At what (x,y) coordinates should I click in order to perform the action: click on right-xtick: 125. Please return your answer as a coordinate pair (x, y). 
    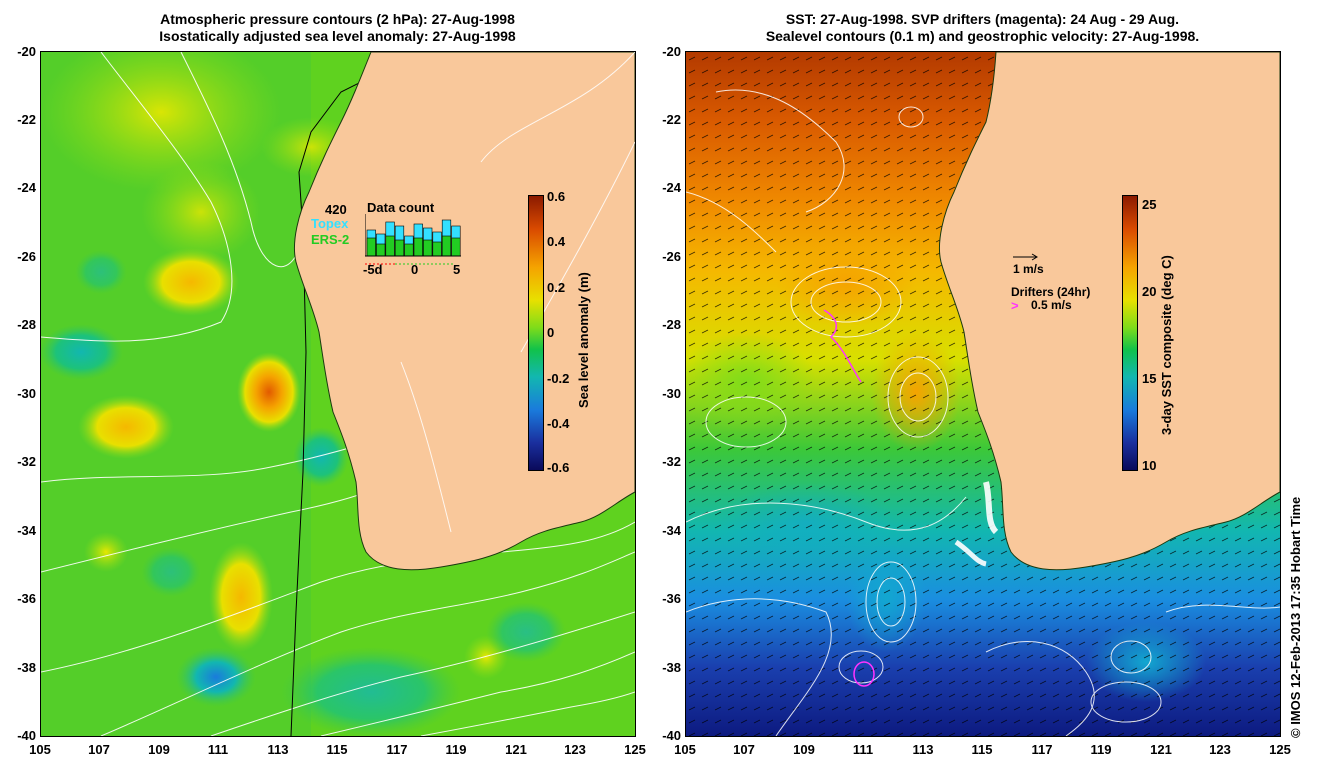
    Looking at the image, I should click on (1280, 749).